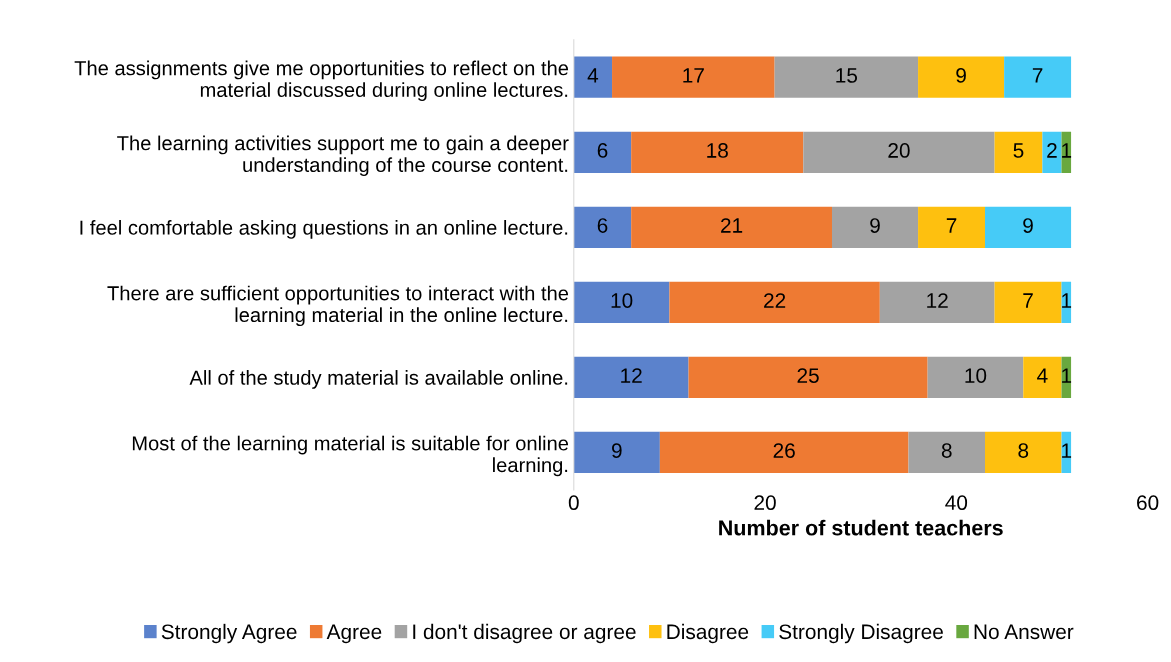 Image resolution: width=1171 pixels, height=662 pixels. What do you see at coordinates (1024, 632) in the screenshot?
I see `legend-label: No Answer` at bounding box center [1024, 632].